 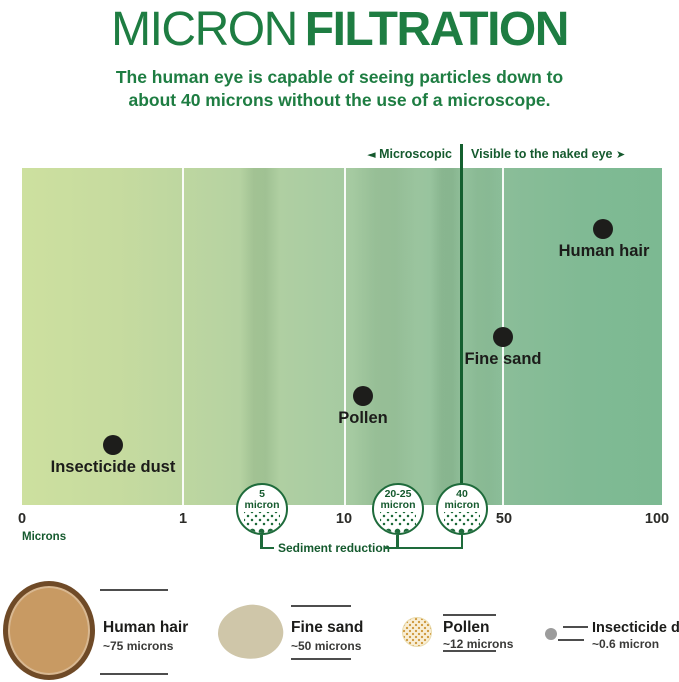 What do you see at coordinates (437, 29) in the screenshot?
I see `title-word-filtration: FILTRATION` at bounding box center [437, 29].